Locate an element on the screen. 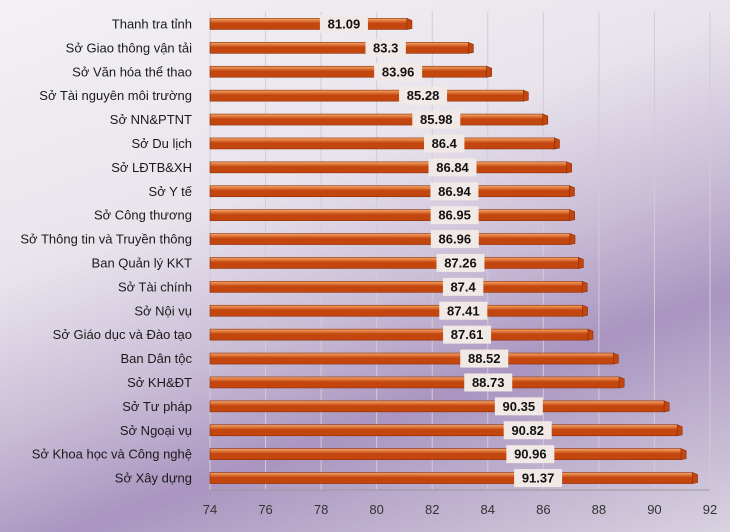 The image size is (730, 532). data-label-0: 81.09 is located at coordinates (344, 23).